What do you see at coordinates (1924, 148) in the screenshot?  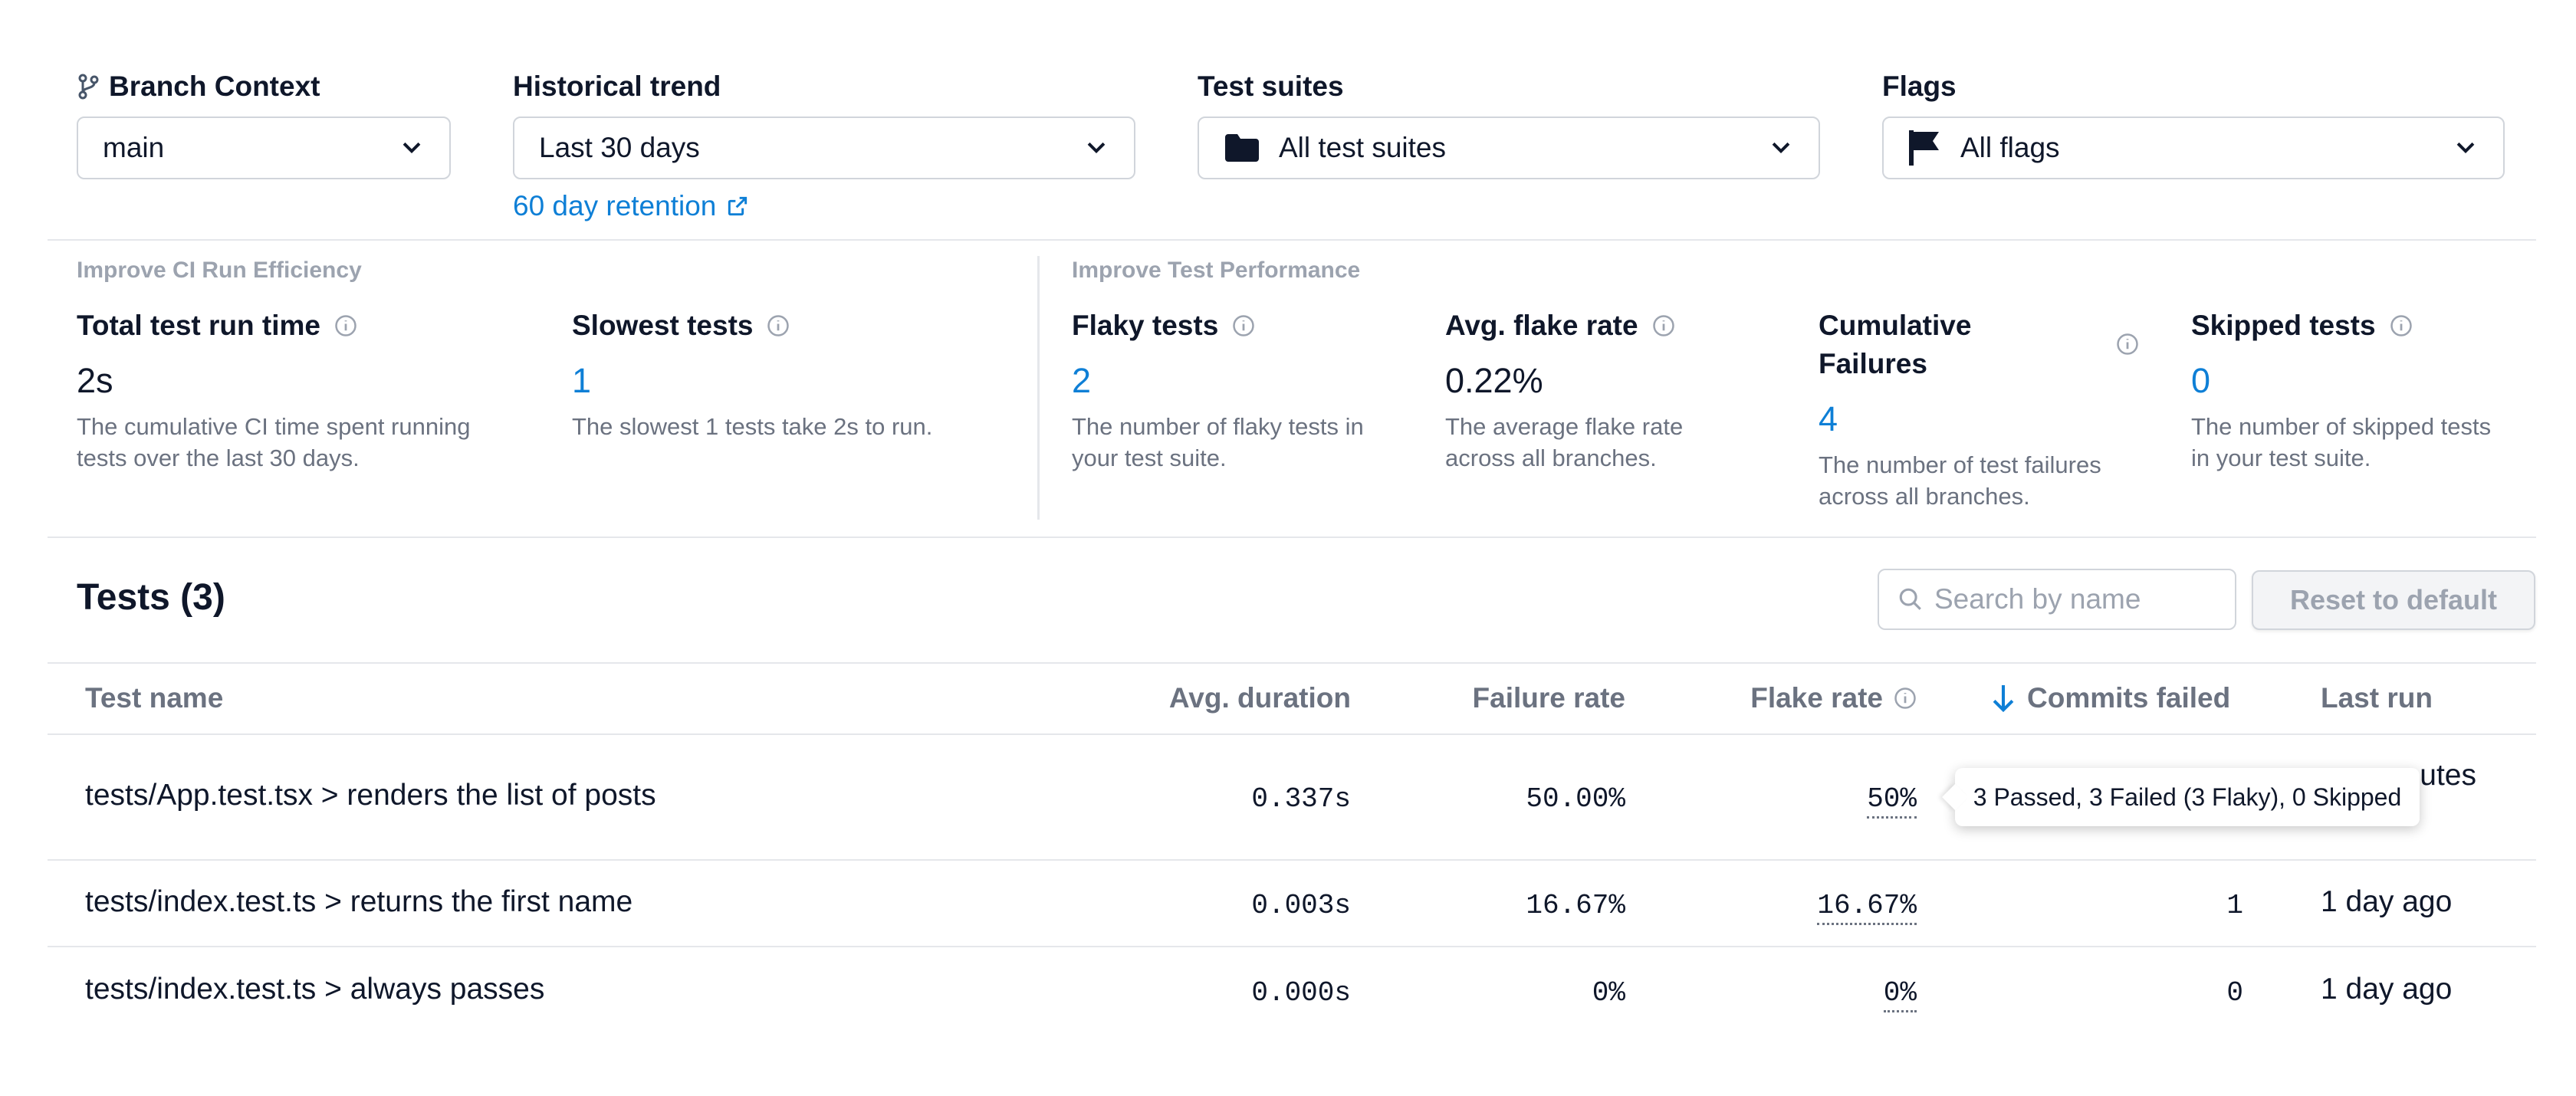 I see `flag-icon` at bounding box center [1924, 148].